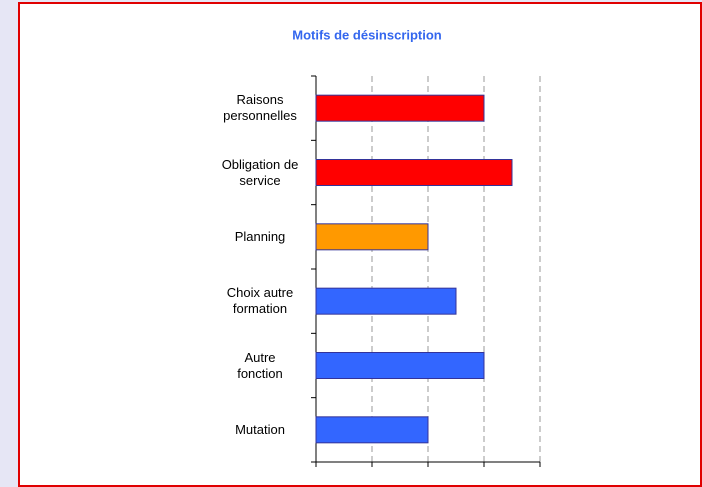  What do you see at coordinates (260, 108) in the screenshot?
I see `y-tick-label: Raisons personnelles` at bounding box center [260, 108].